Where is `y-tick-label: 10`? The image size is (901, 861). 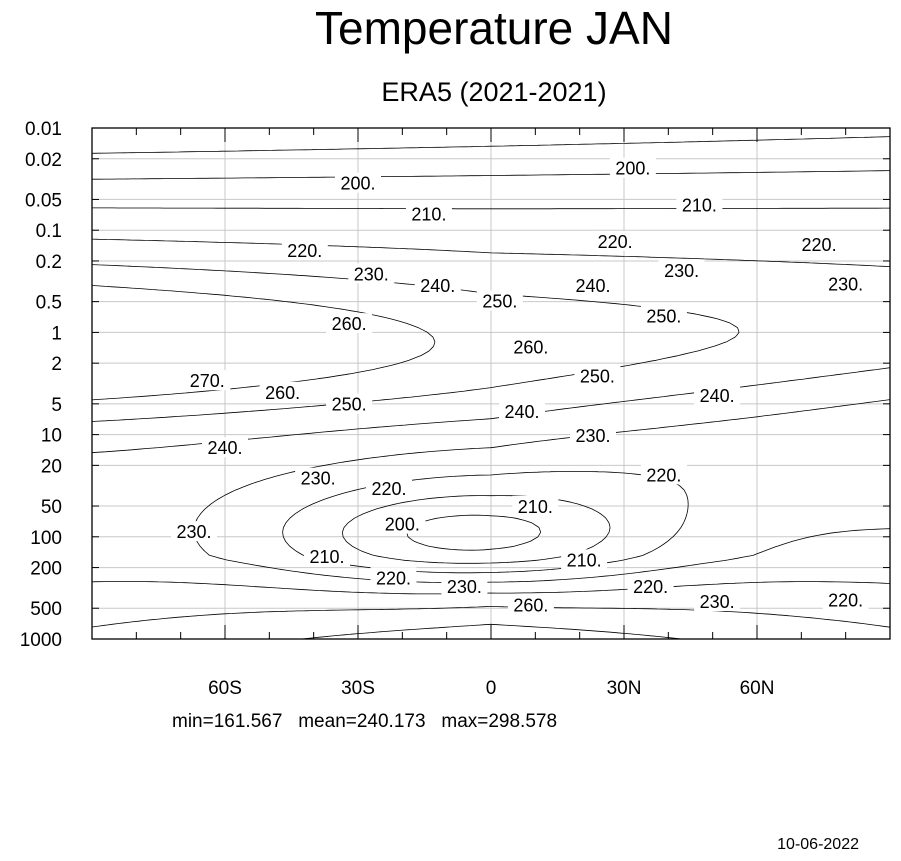 y-tick-label: 10 is located at coordinates (51, 436).